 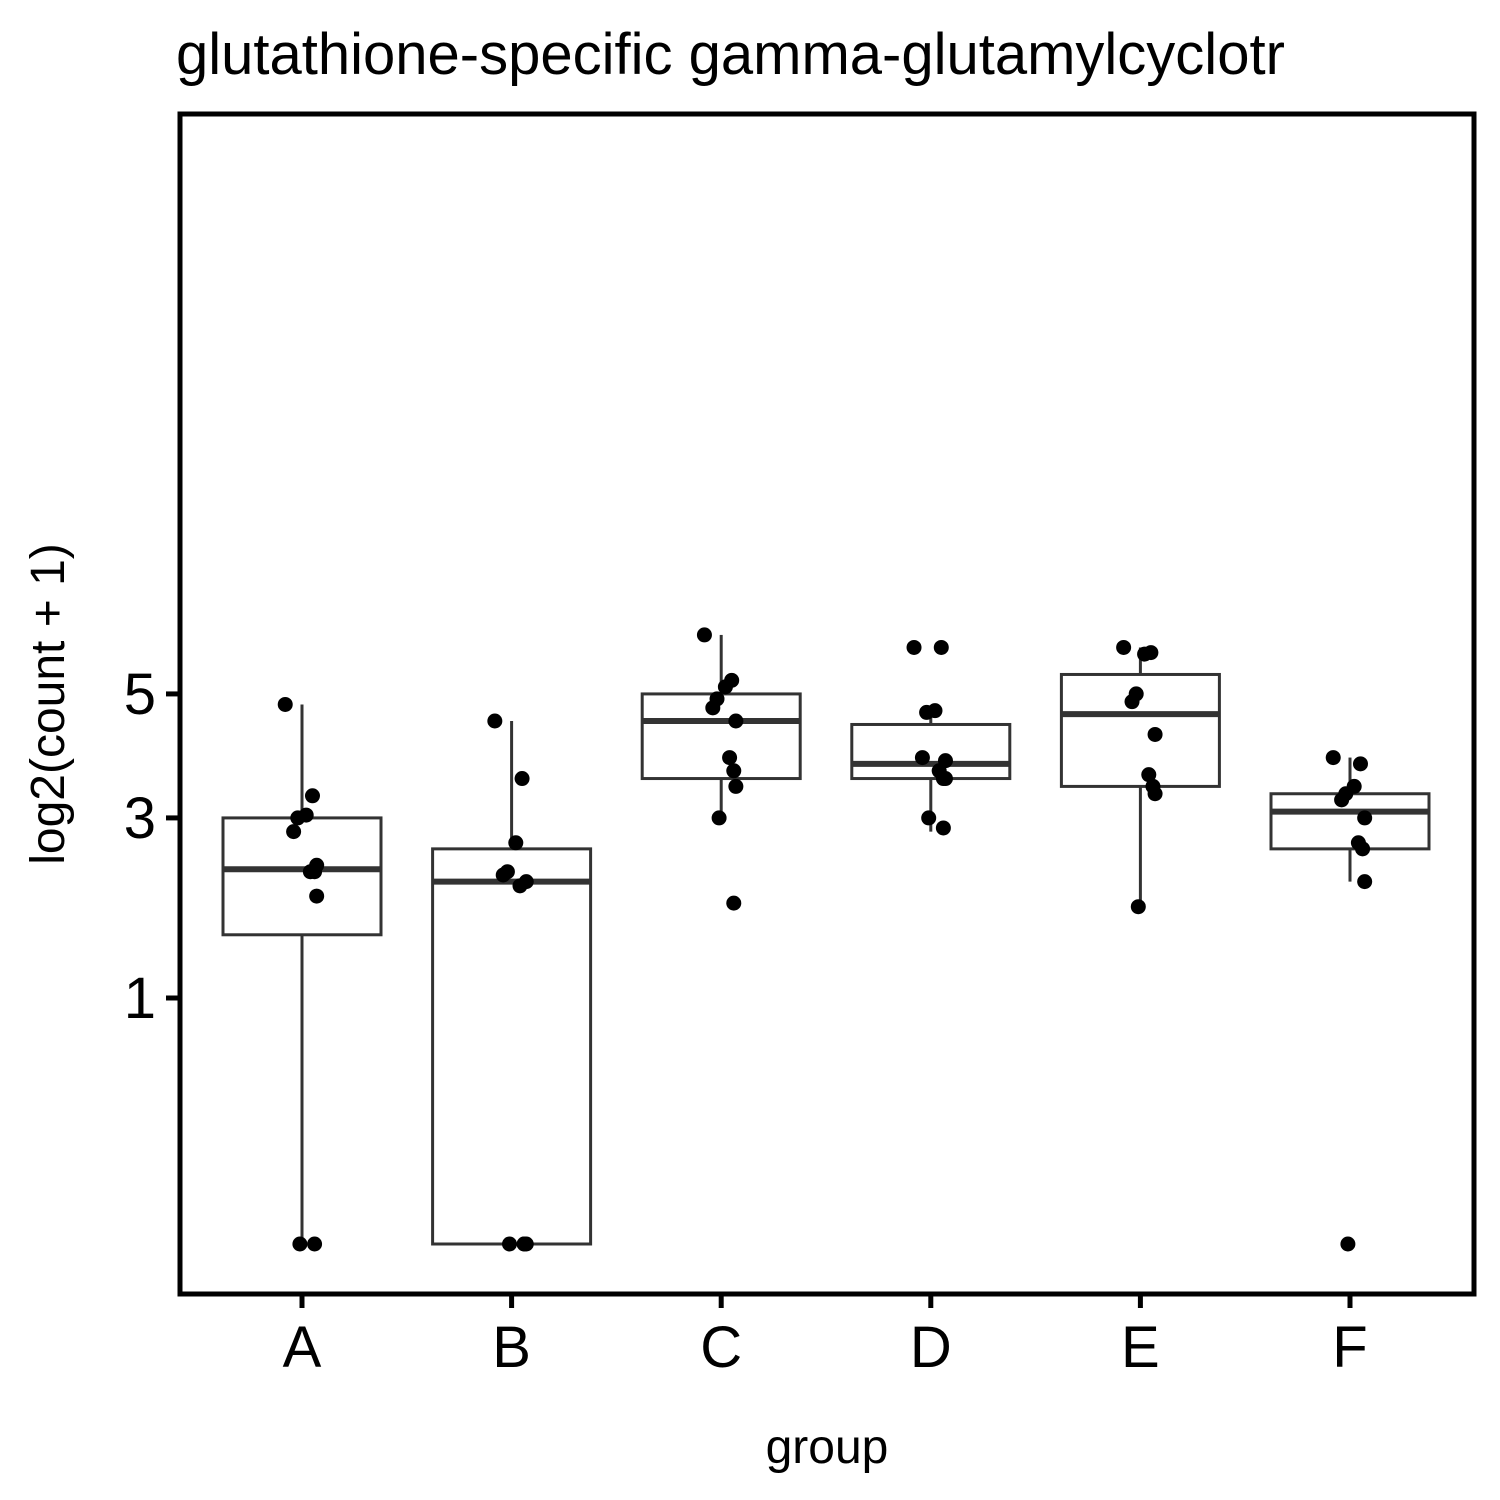 I want to click on points-e, so click(x=1139, y=777).